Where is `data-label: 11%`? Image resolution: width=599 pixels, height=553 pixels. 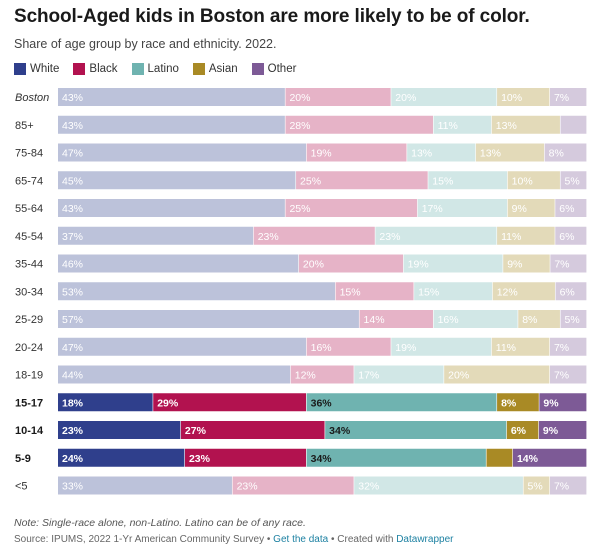
data-label: 11% is located at coordinates (506, 348).